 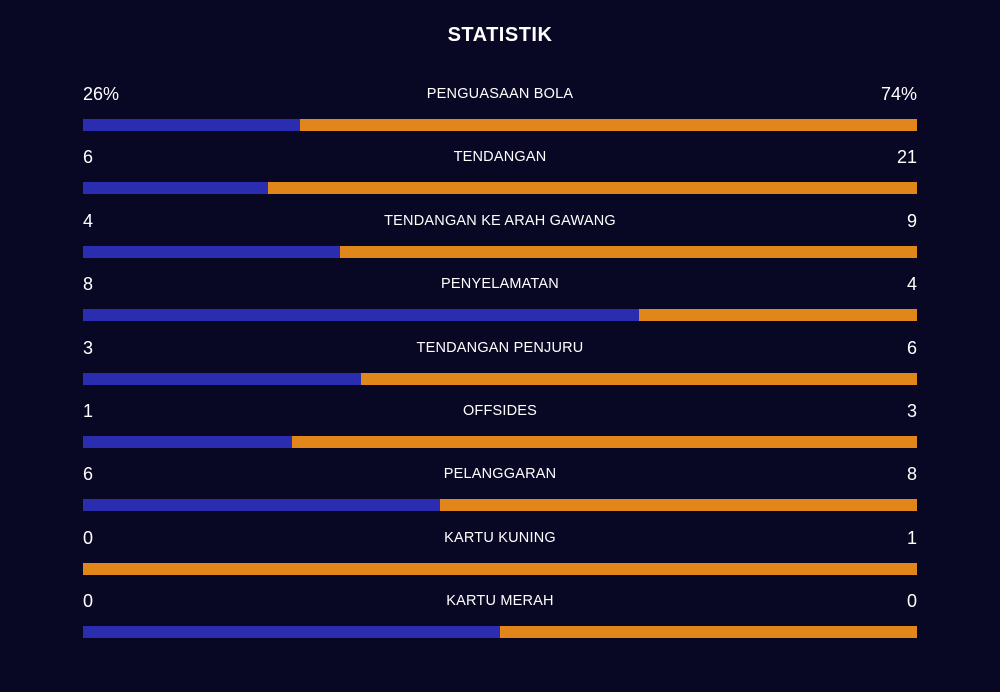 What do you see at coordinates (88, 410) in the screenshot?
I see `home-value: 1` at bounding box center [88, 410].